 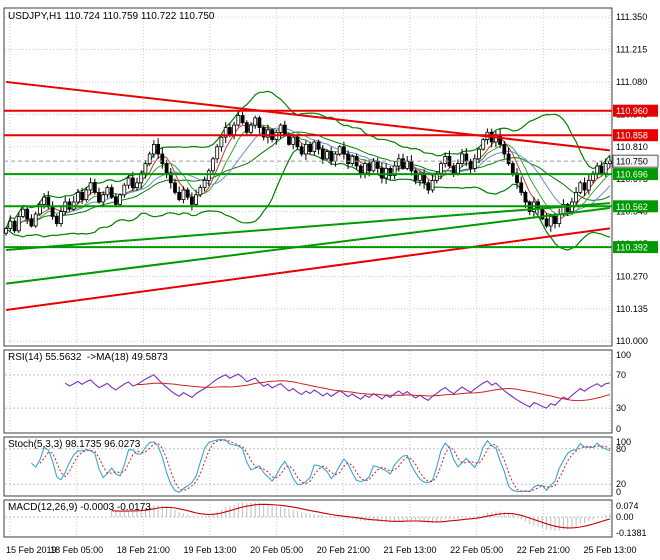 What do you see at coordinates (31, 550) in the screenshot?
I see `svg-text: 15 Feb 2019` at bounding box center [31, 550].